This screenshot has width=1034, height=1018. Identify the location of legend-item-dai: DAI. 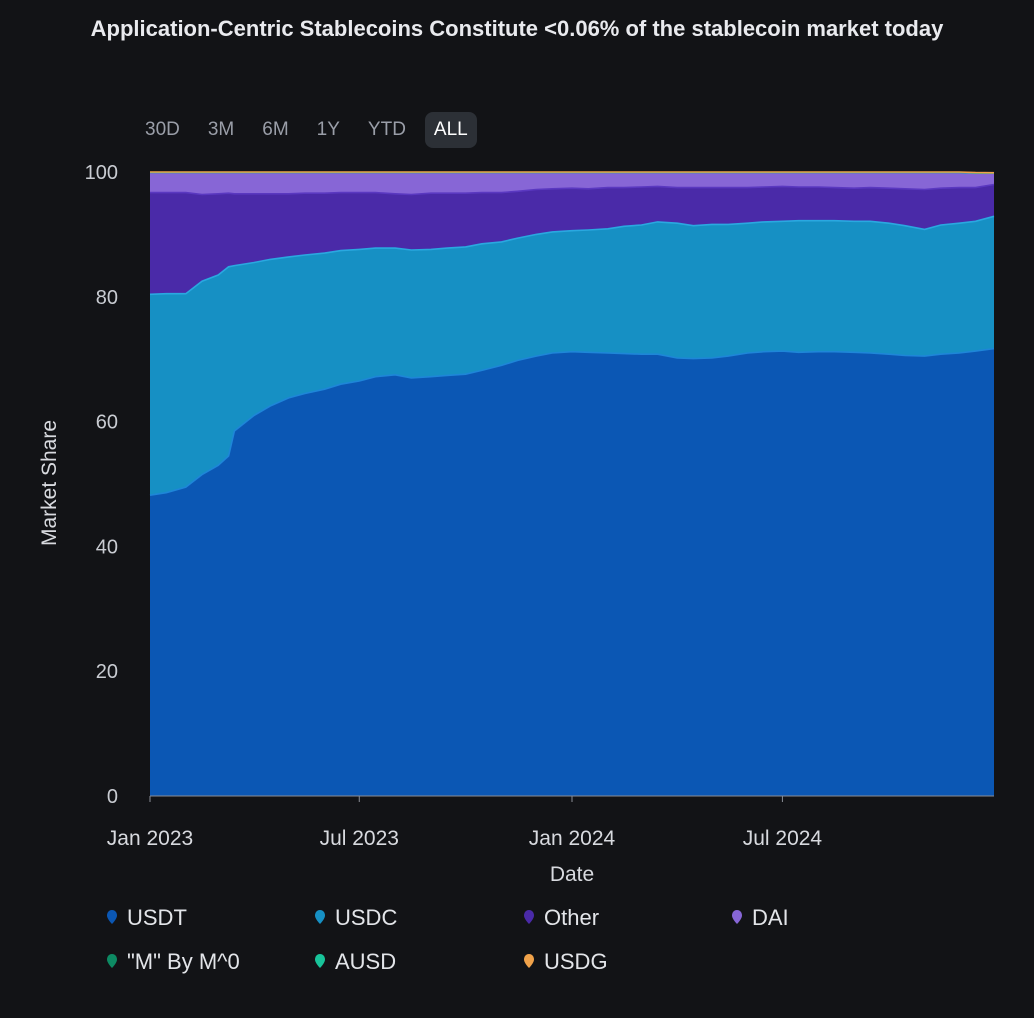
(759, 918).